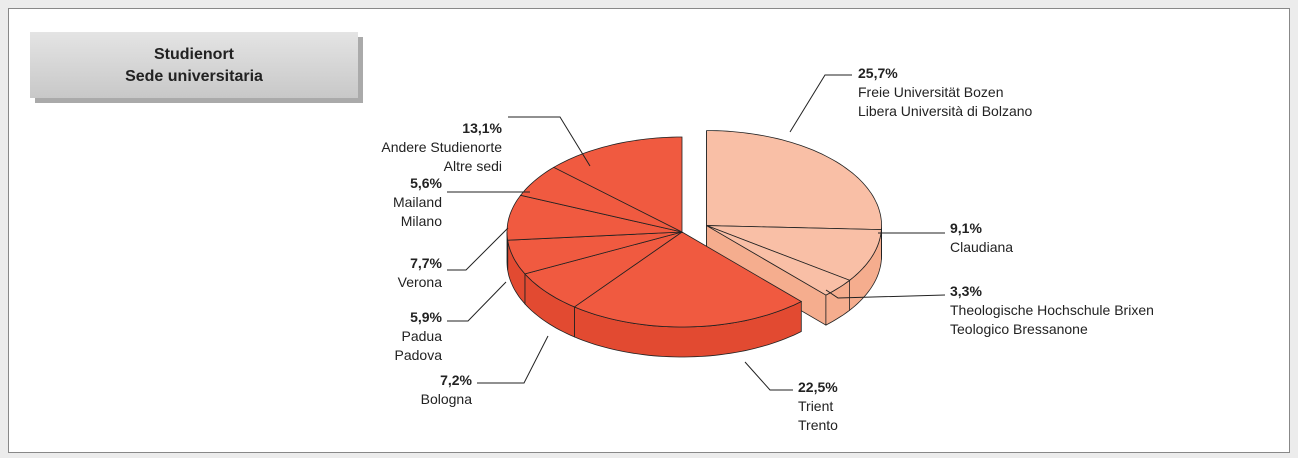  What do you see at coordinates (426, 317) in the screenshot?
I see `data-label: 5,9%` at bounding box center [426, 317].